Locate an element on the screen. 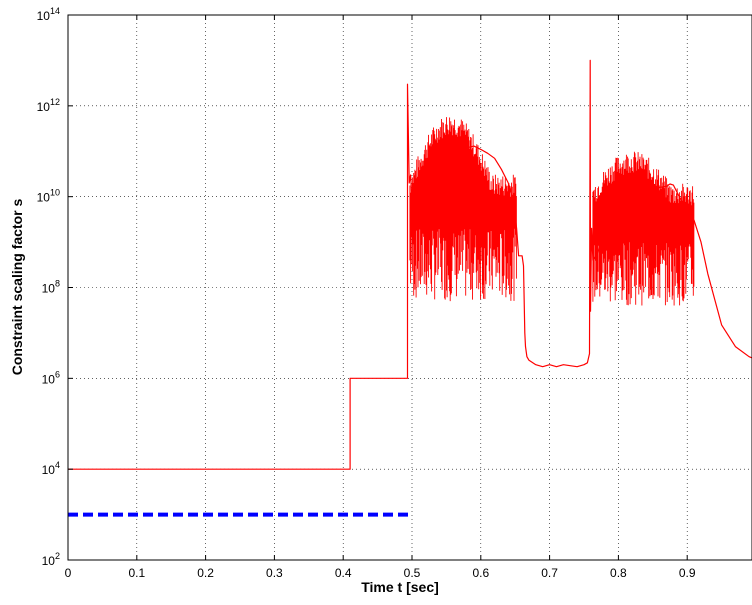 This screenshot has width=752, height=605. y-tick-label: 10¹⁴ is located at coordinates (48, 14).